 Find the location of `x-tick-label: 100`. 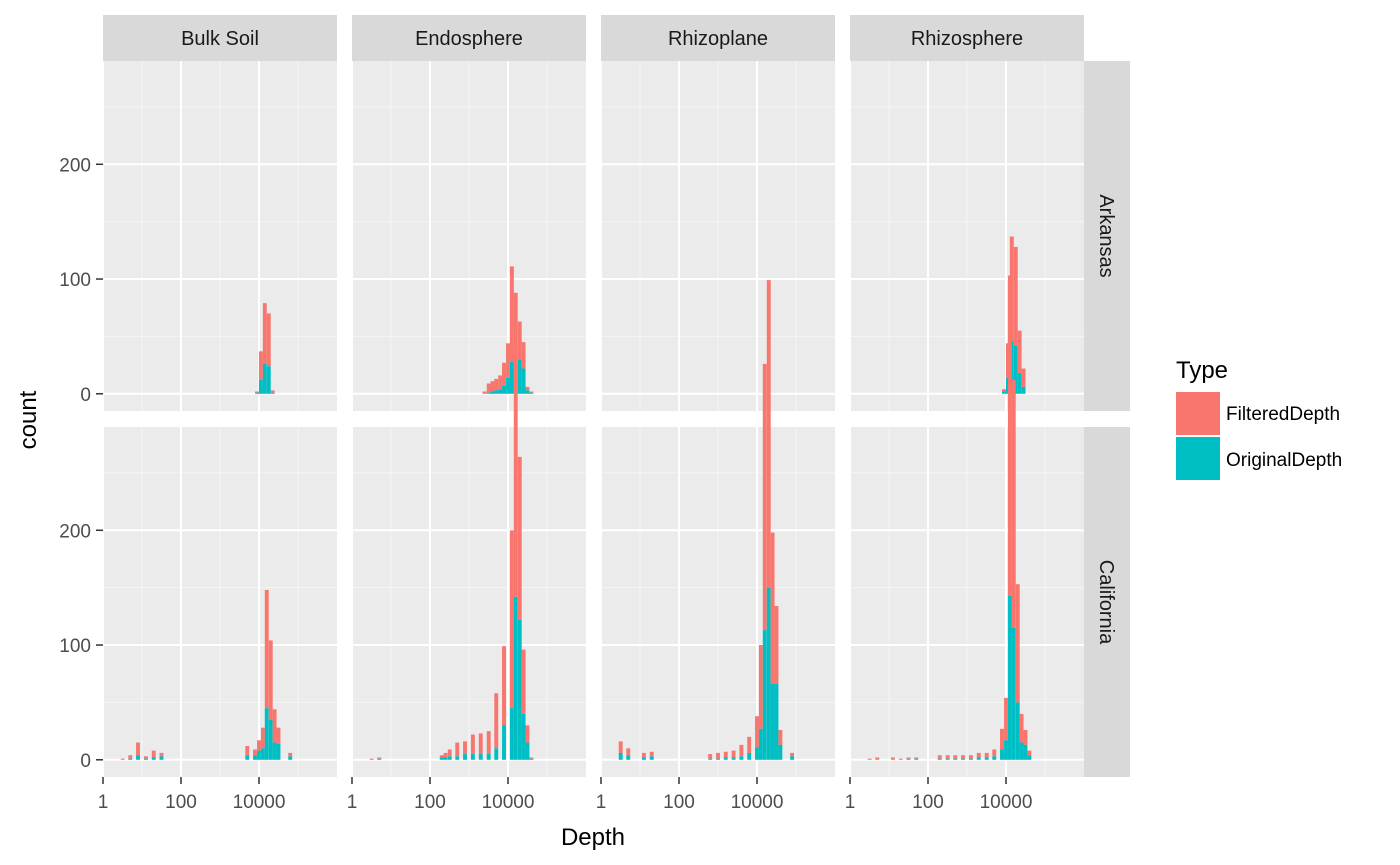

x-tick-label: 100 is located at coordinates (679, 802).